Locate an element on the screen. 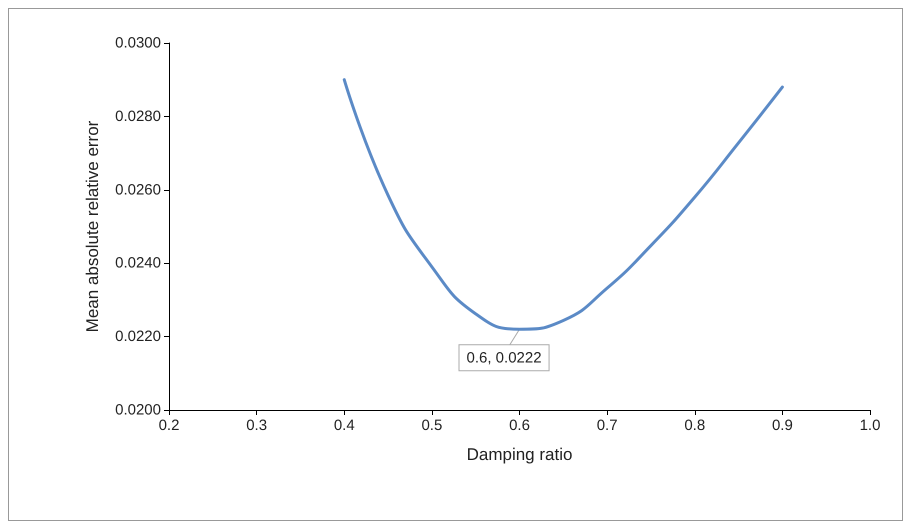 The image size is (911, 531). x-tick-label: 0.2 is located at coordinates (169, 425).